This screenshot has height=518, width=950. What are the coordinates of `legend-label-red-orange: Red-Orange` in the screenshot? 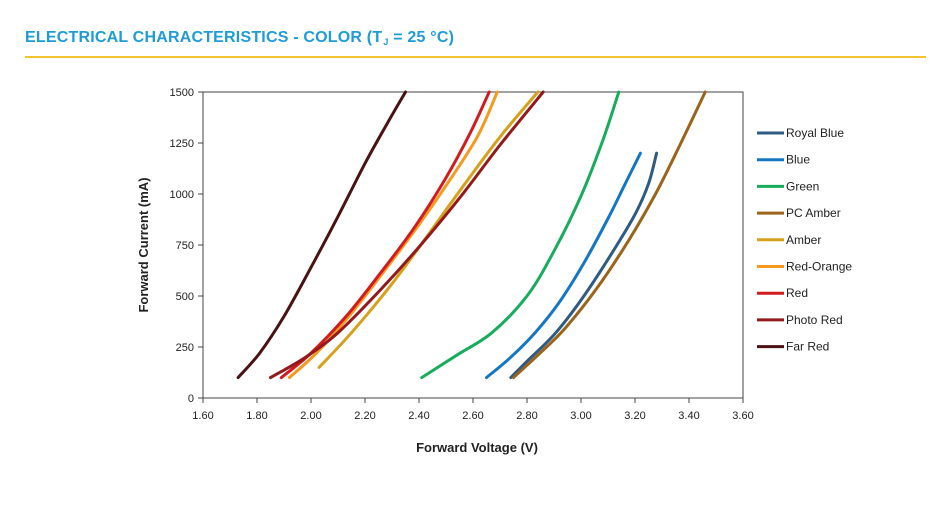 It's located at (819, 267).